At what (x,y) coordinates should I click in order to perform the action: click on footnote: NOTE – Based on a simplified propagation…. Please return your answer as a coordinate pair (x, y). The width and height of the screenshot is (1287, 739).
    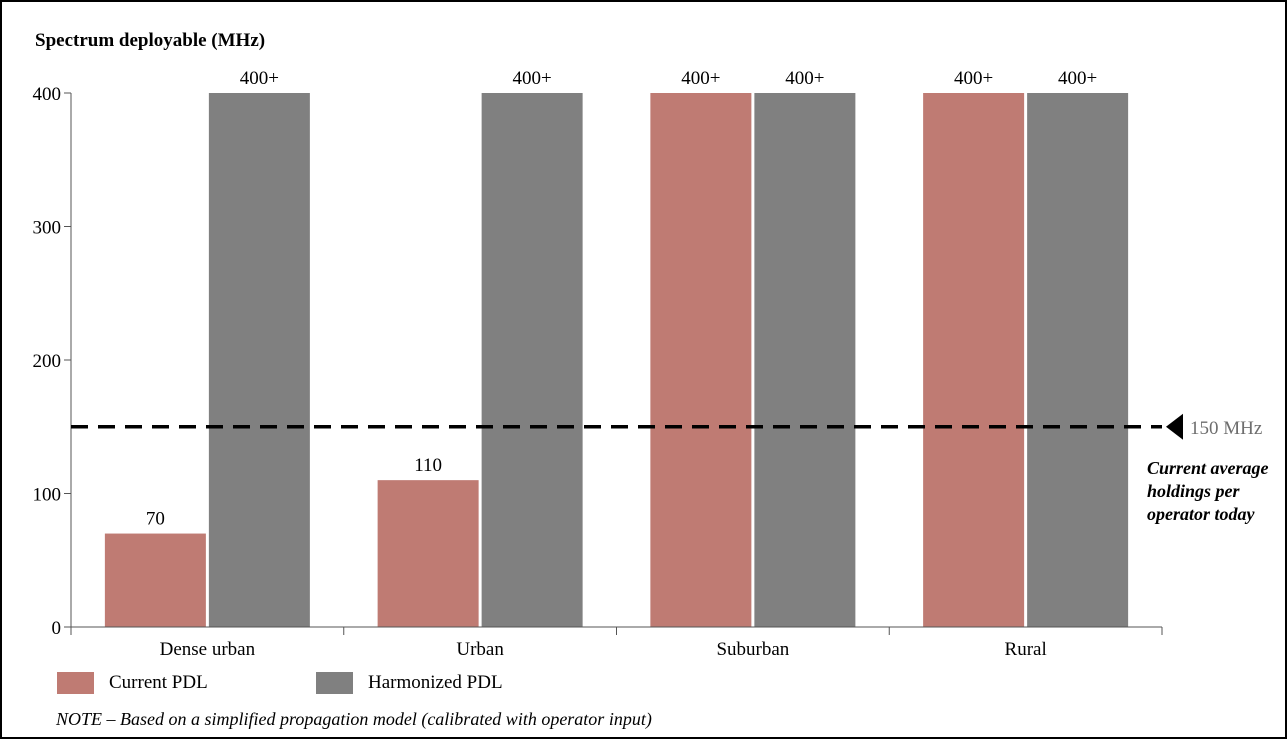
    Looking at the image, I should click on (354, 719).